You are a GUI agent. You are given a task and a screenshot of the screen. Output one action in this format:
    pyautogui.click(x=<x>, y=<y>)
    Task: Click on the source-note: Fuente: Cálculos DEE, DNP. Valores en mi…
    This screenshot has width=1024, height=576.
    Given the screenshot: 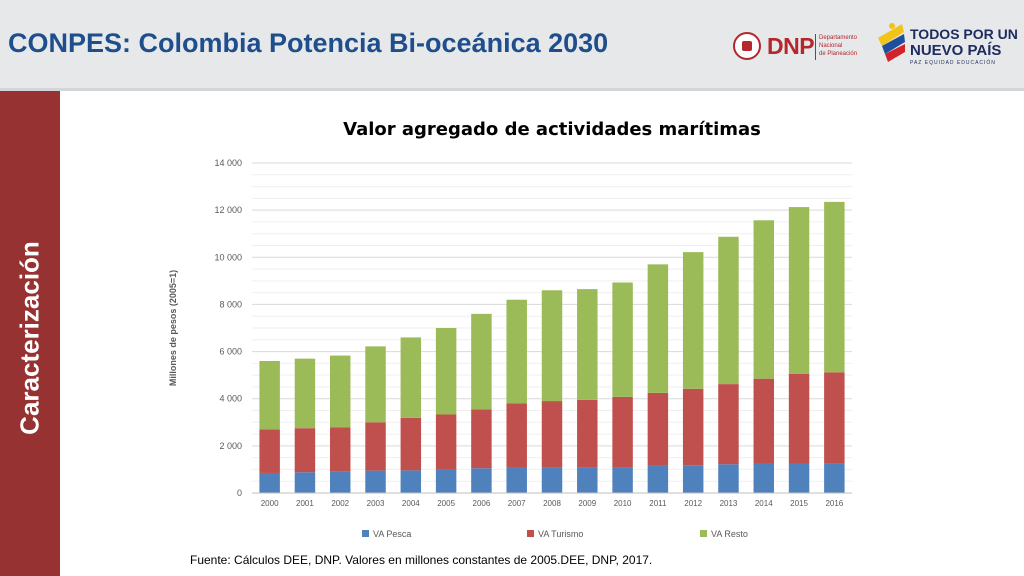 What is the action you would take?
    pyautogui.click(x=421, y=560)
    